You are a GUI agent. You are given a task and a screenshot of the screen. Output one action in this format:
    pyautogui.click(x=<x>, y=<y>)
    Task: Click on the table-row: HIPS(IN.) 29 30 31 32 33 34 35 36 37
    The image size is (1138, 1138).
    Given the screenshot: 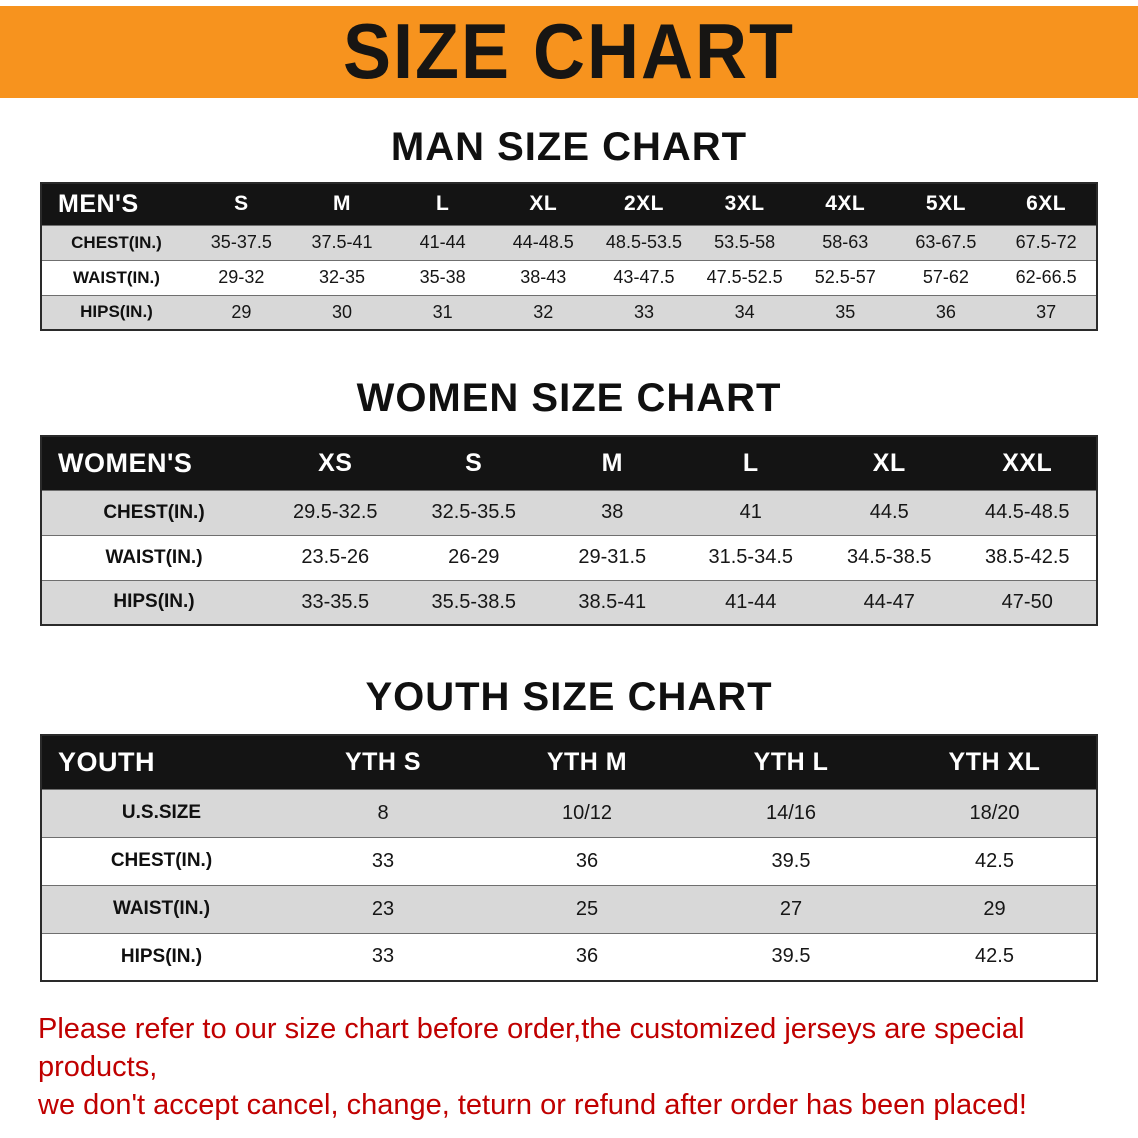 What is the action you would take?
    pyautogui.click(x=569, y=312)
    